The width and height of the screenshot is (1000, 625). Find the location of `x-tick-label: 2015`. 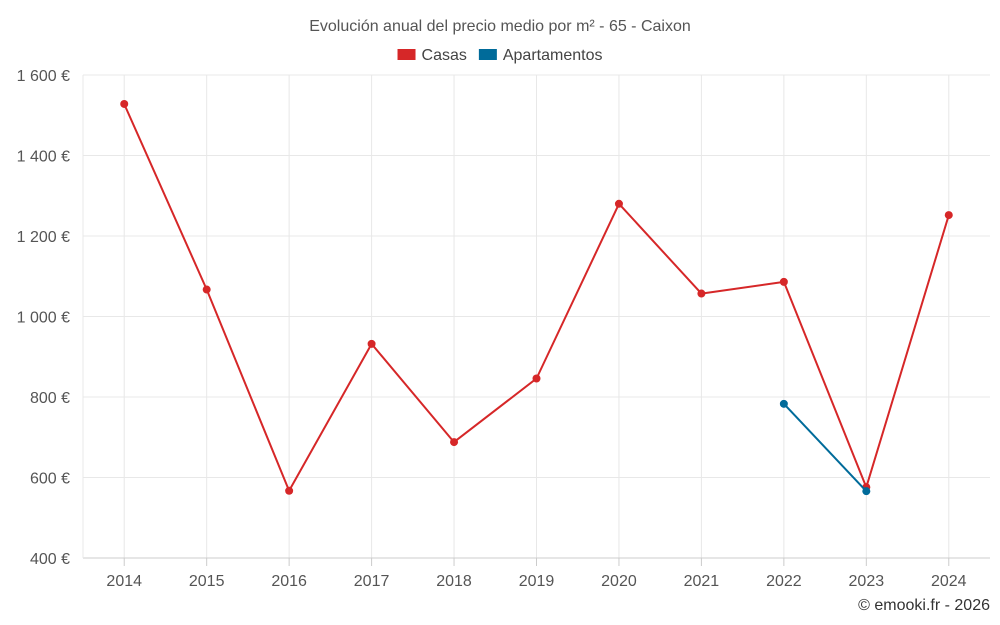

x-tick-label: 2015 is located at coordinates (207, 581).